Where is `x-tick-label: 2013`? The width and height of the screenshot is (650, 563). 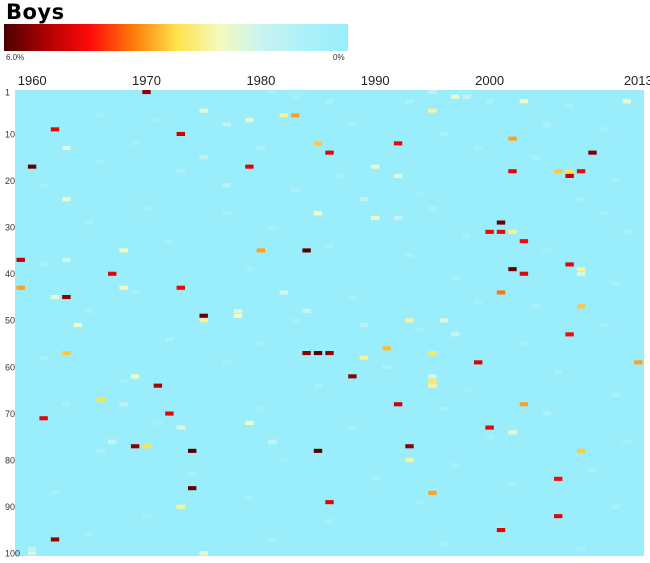 x-tick-label: 2013 is located at coordinates (637, 80).